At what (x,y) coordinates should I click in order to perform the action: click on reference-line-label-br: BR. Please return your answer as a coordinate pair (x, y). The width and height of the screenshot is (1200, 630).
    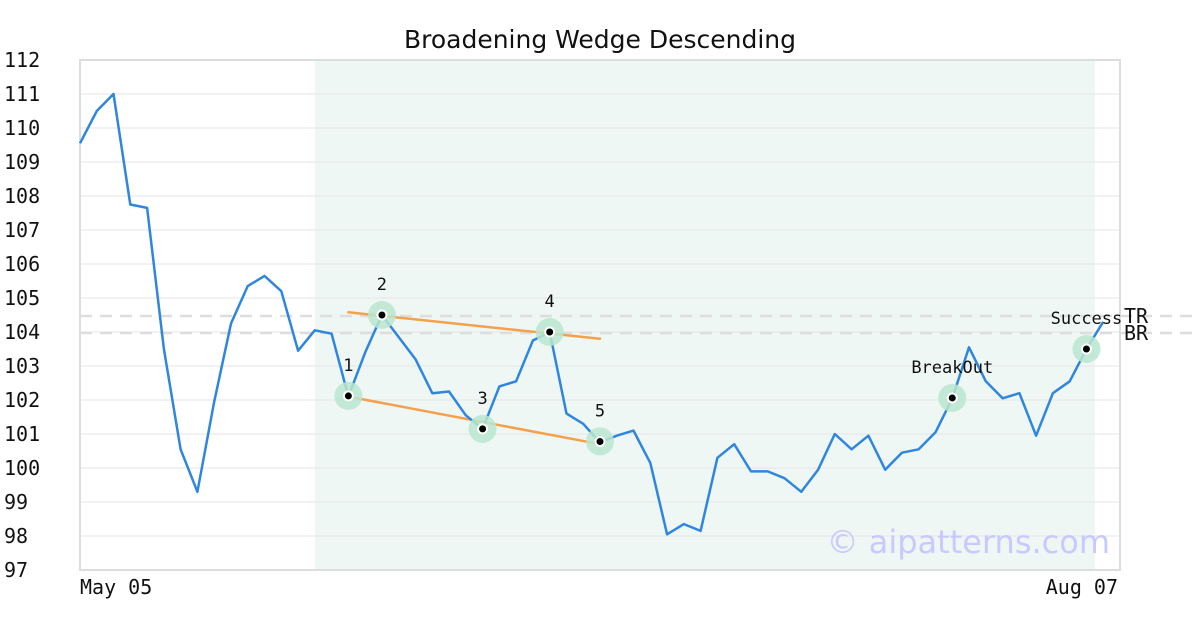
    Looking at the image, I should click on (1136, 333).